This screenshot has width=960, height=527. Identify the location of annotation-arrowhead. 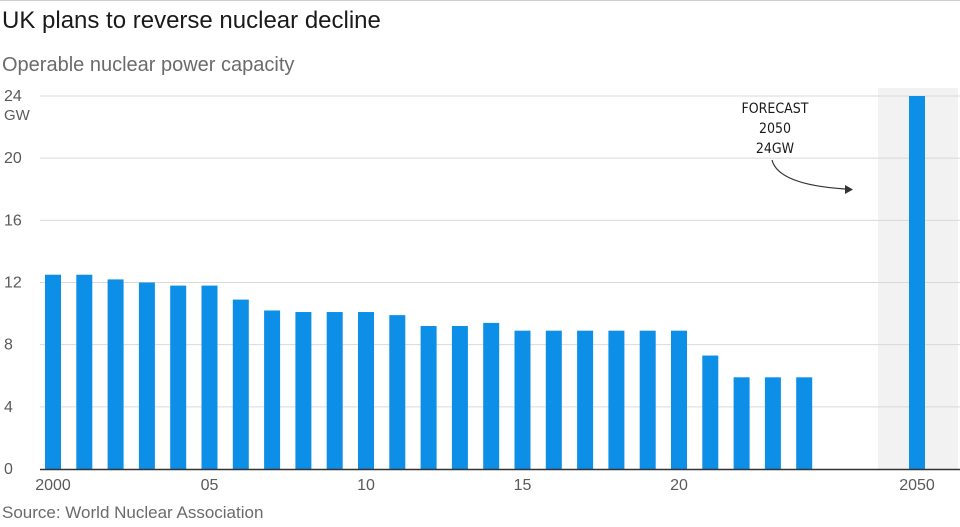
(849, 189).